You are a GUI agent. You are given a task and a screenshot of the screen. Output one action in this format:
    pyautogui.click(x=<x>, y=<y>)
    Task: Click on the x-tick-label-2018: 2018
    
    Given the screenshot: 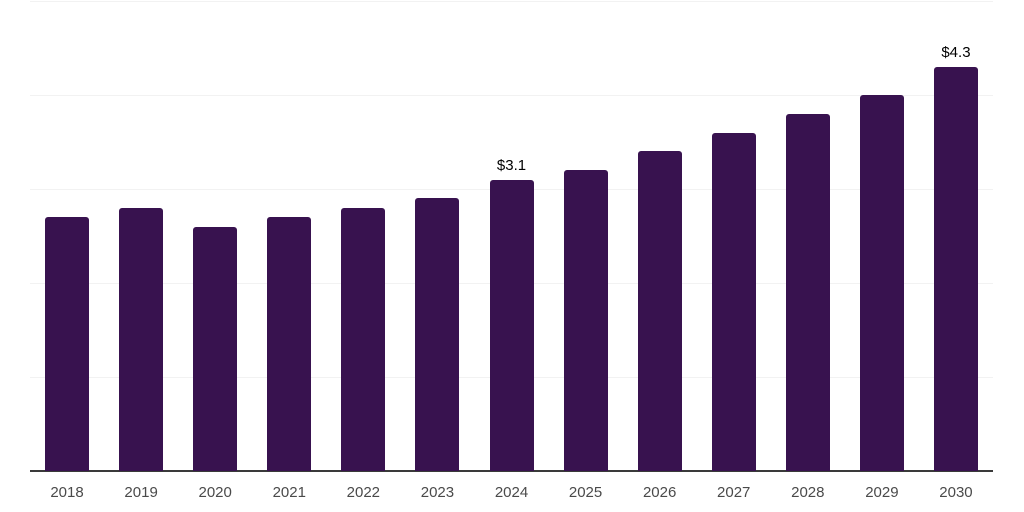 What is the action you would take?
    pyautogui.click(x=67, y=492)
    